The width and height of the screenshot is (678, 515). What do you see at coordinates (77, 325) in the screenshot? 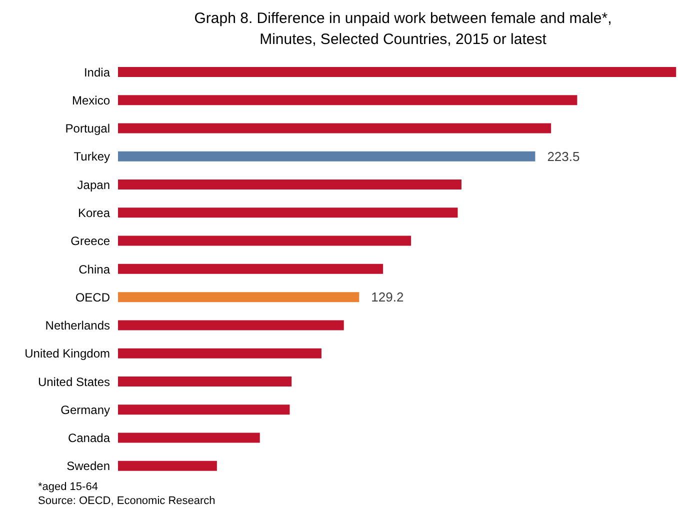
I see `y-tick-label: Netherlands` at bounding box center [77, 325].